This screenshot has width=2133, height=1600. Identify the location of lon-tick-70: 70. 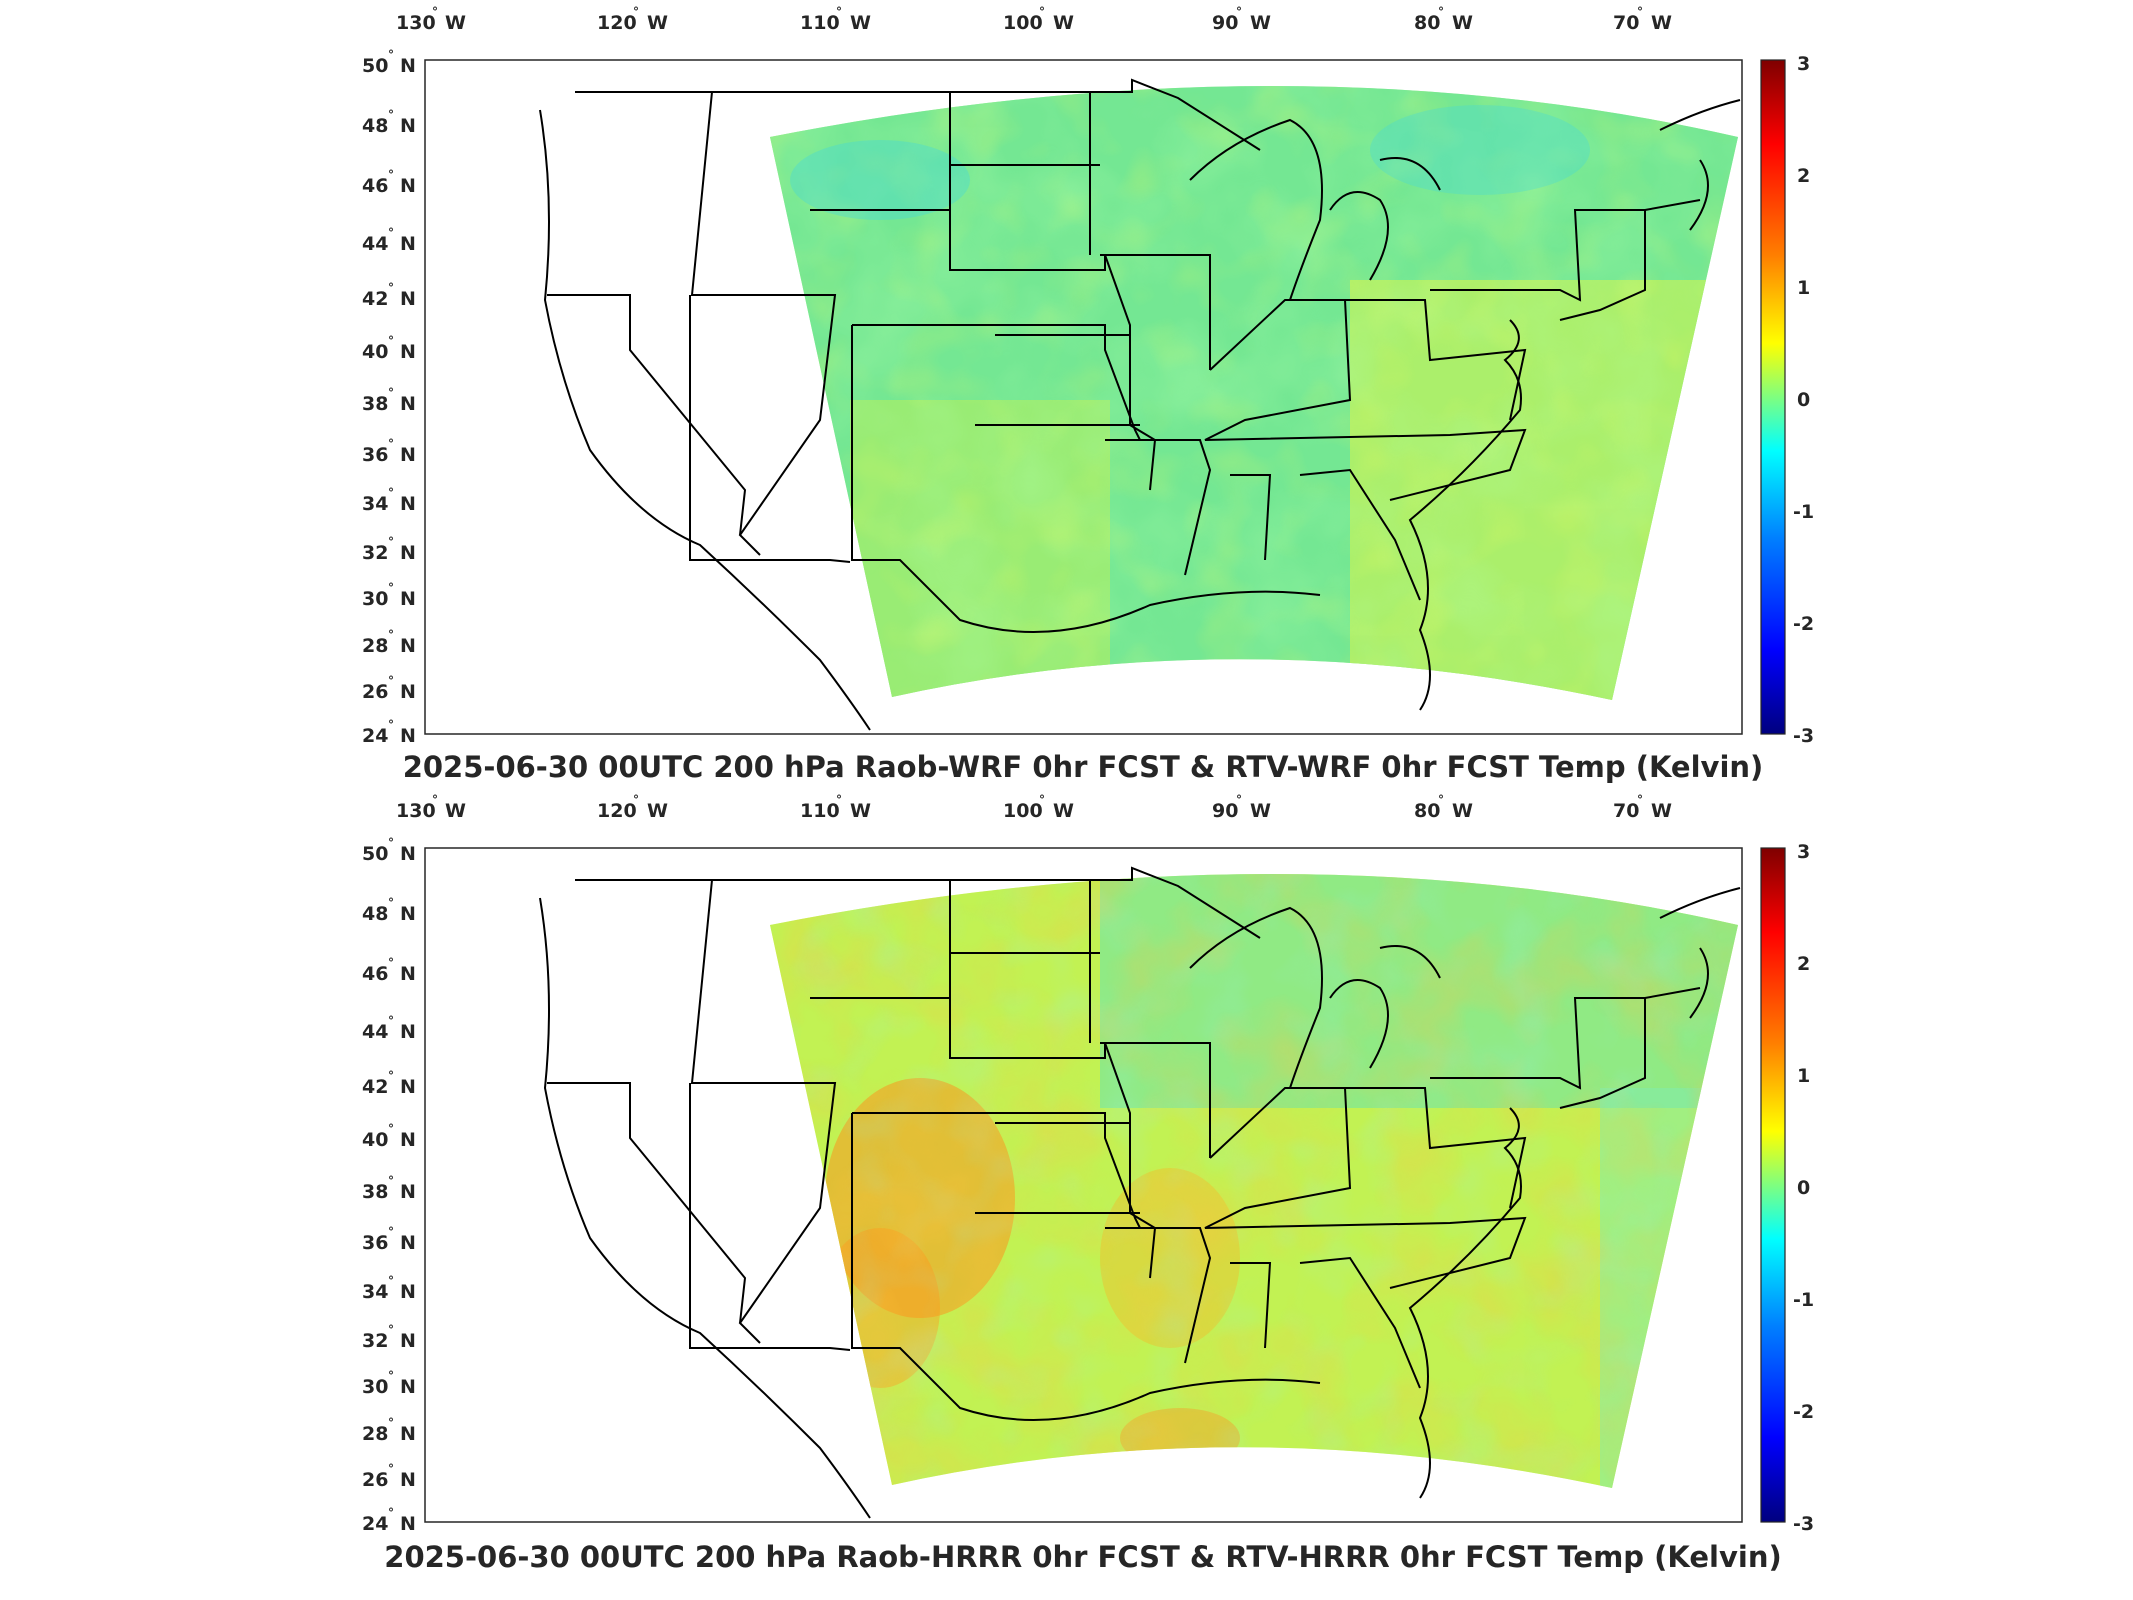
(1626, 23).